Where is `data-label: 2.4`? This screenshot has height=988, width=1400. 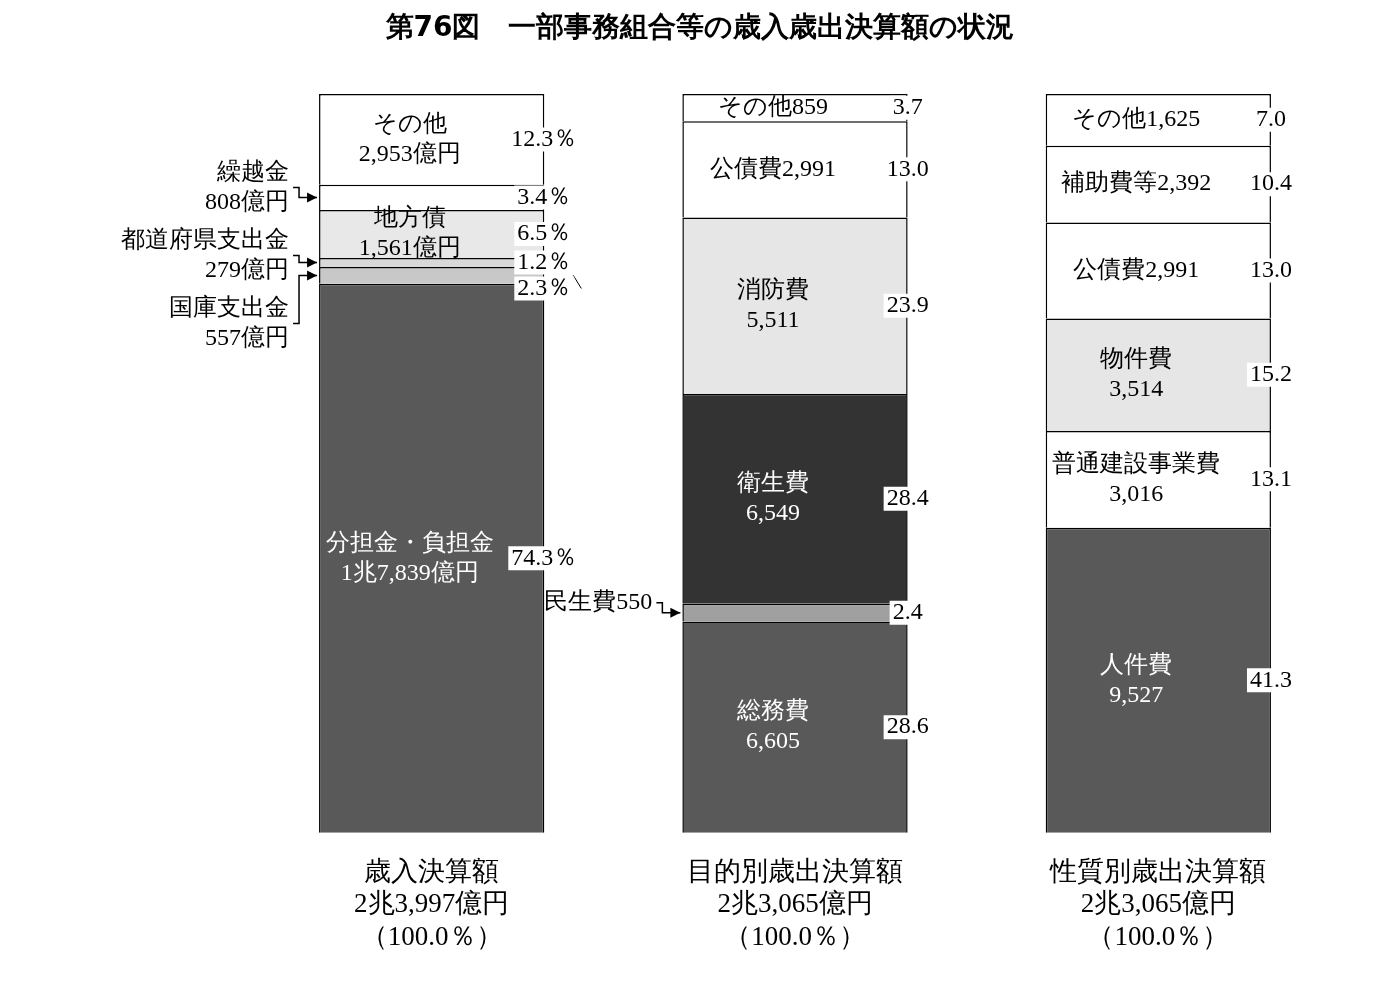
data-label: 2.4 is located at coordinates (907, 610).